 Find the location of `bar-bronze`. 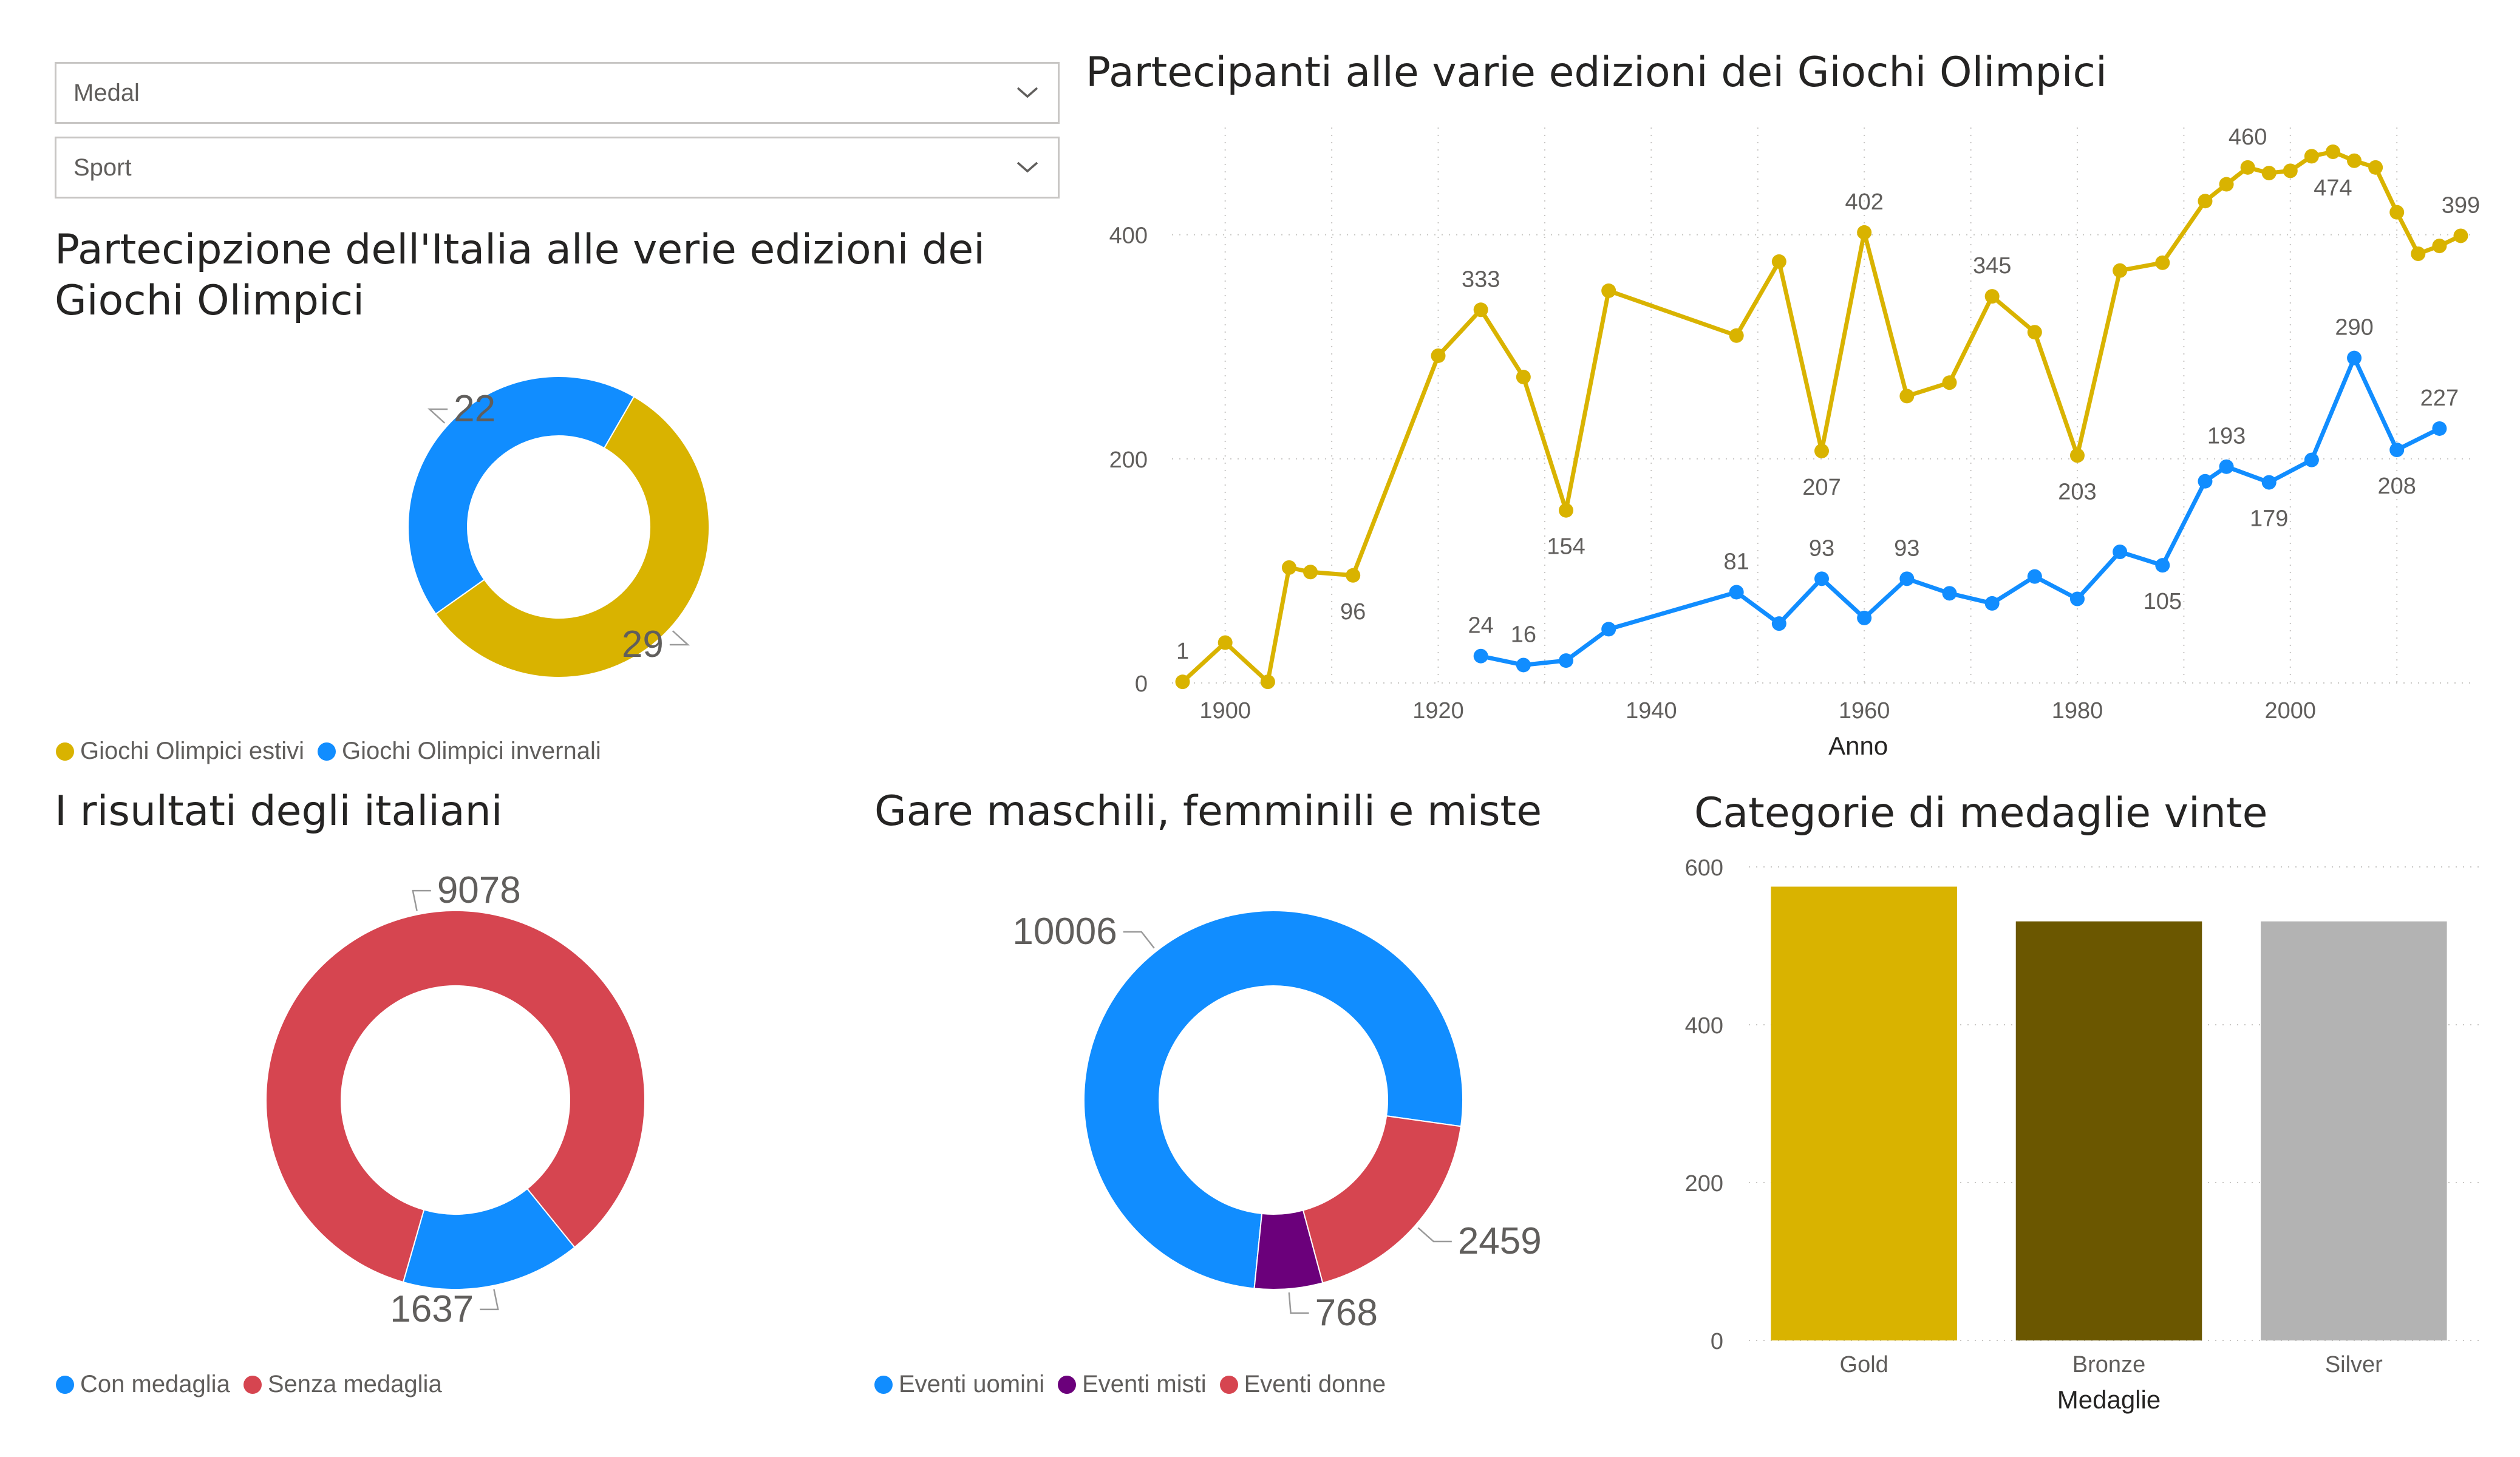

bar-bronze is located at coordinates (2108, 1130).